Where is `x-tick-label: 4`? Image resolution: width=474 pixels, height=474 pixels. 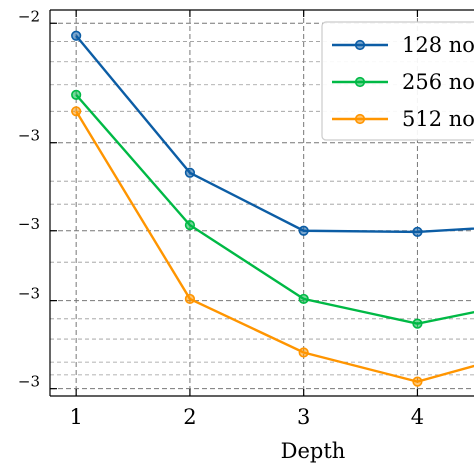
x-tick-label: 4 is located at coordinates (417, 417).